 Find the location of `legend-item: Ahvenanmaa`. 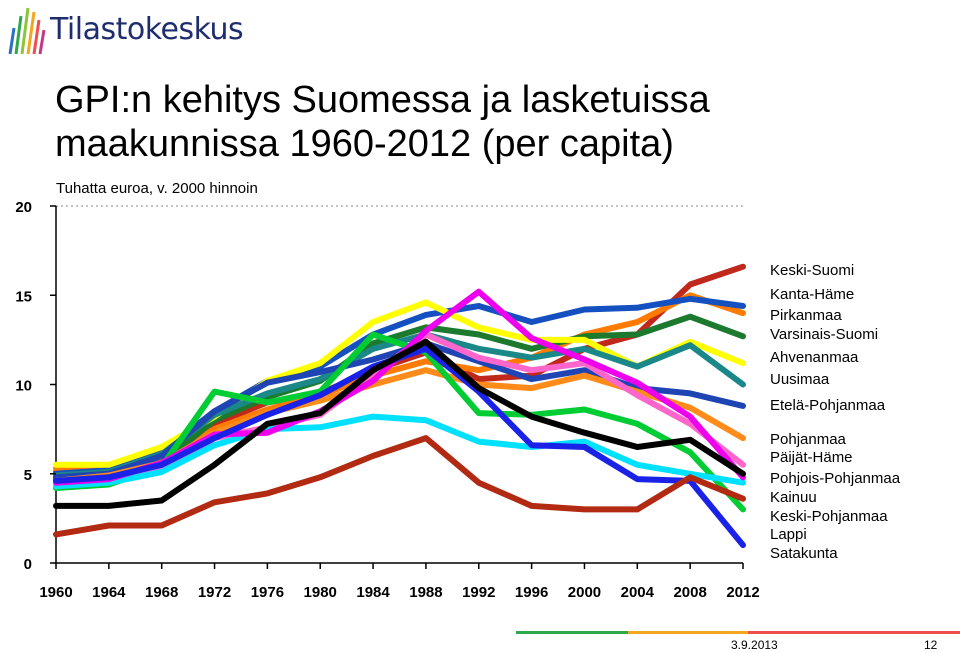

legend-item: Ahvenanmaa is located at coordinates (814, 357).